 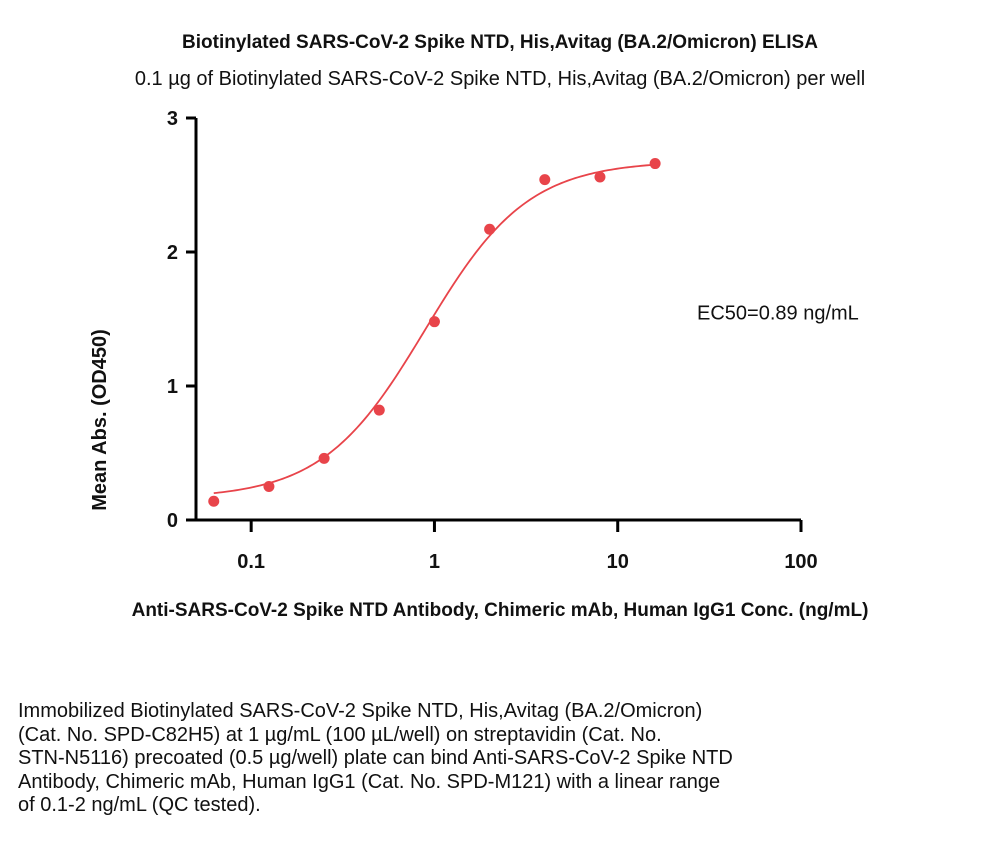 What do you see at coordinates (778, 313) in the screenshot?
I see `ec50-annotation: EC50=0.89 ng/mL` at bounding box center [778, 313].